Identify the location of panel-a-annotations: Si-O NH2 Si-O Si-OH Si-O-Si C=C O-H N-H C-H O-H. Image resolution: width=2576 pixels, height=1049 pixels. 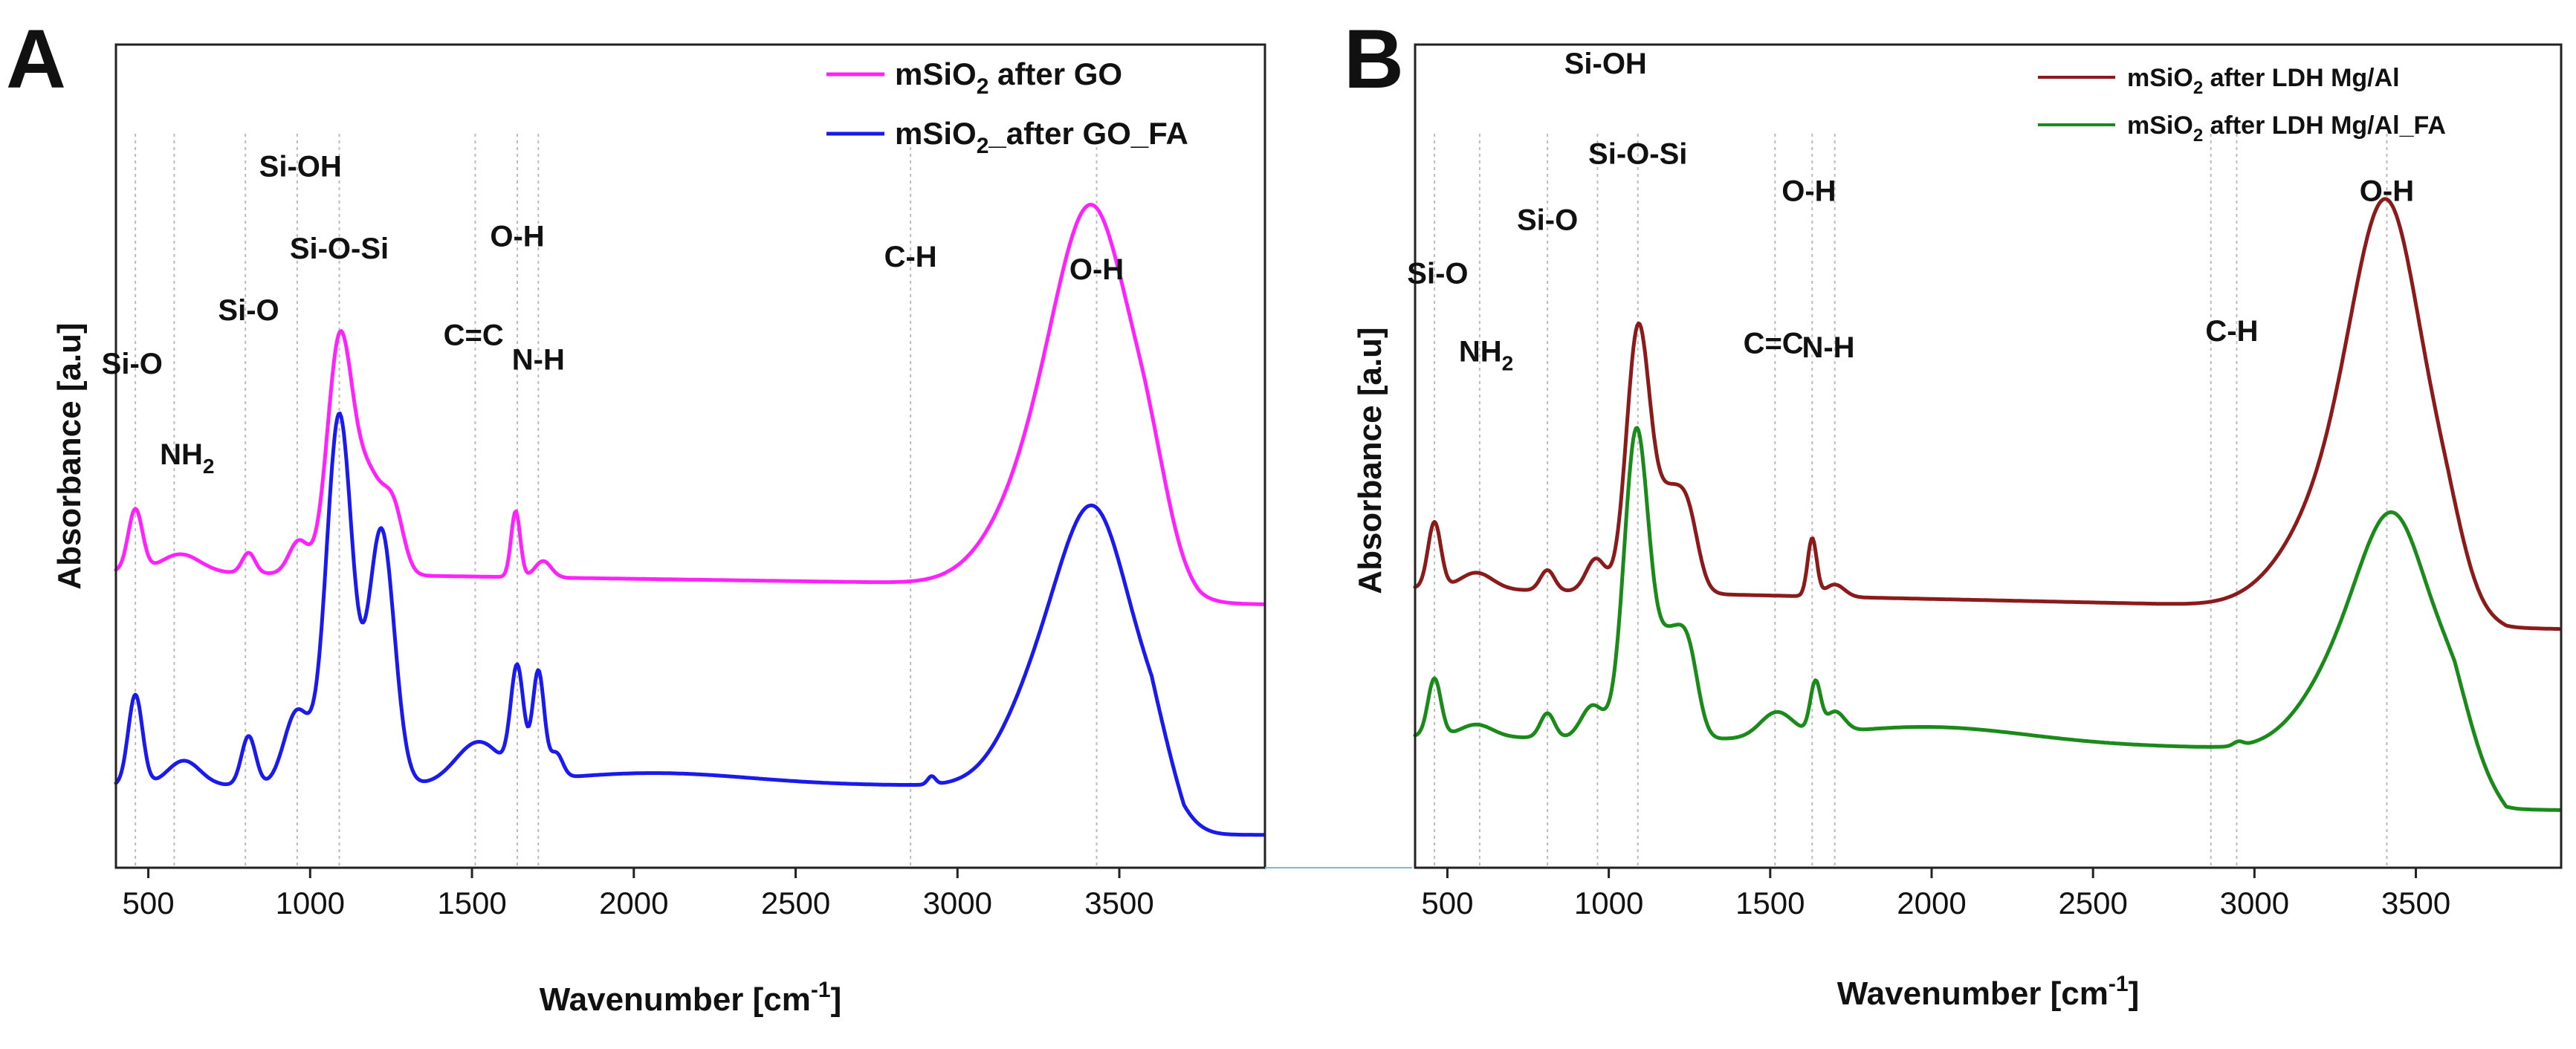
(613, 314).